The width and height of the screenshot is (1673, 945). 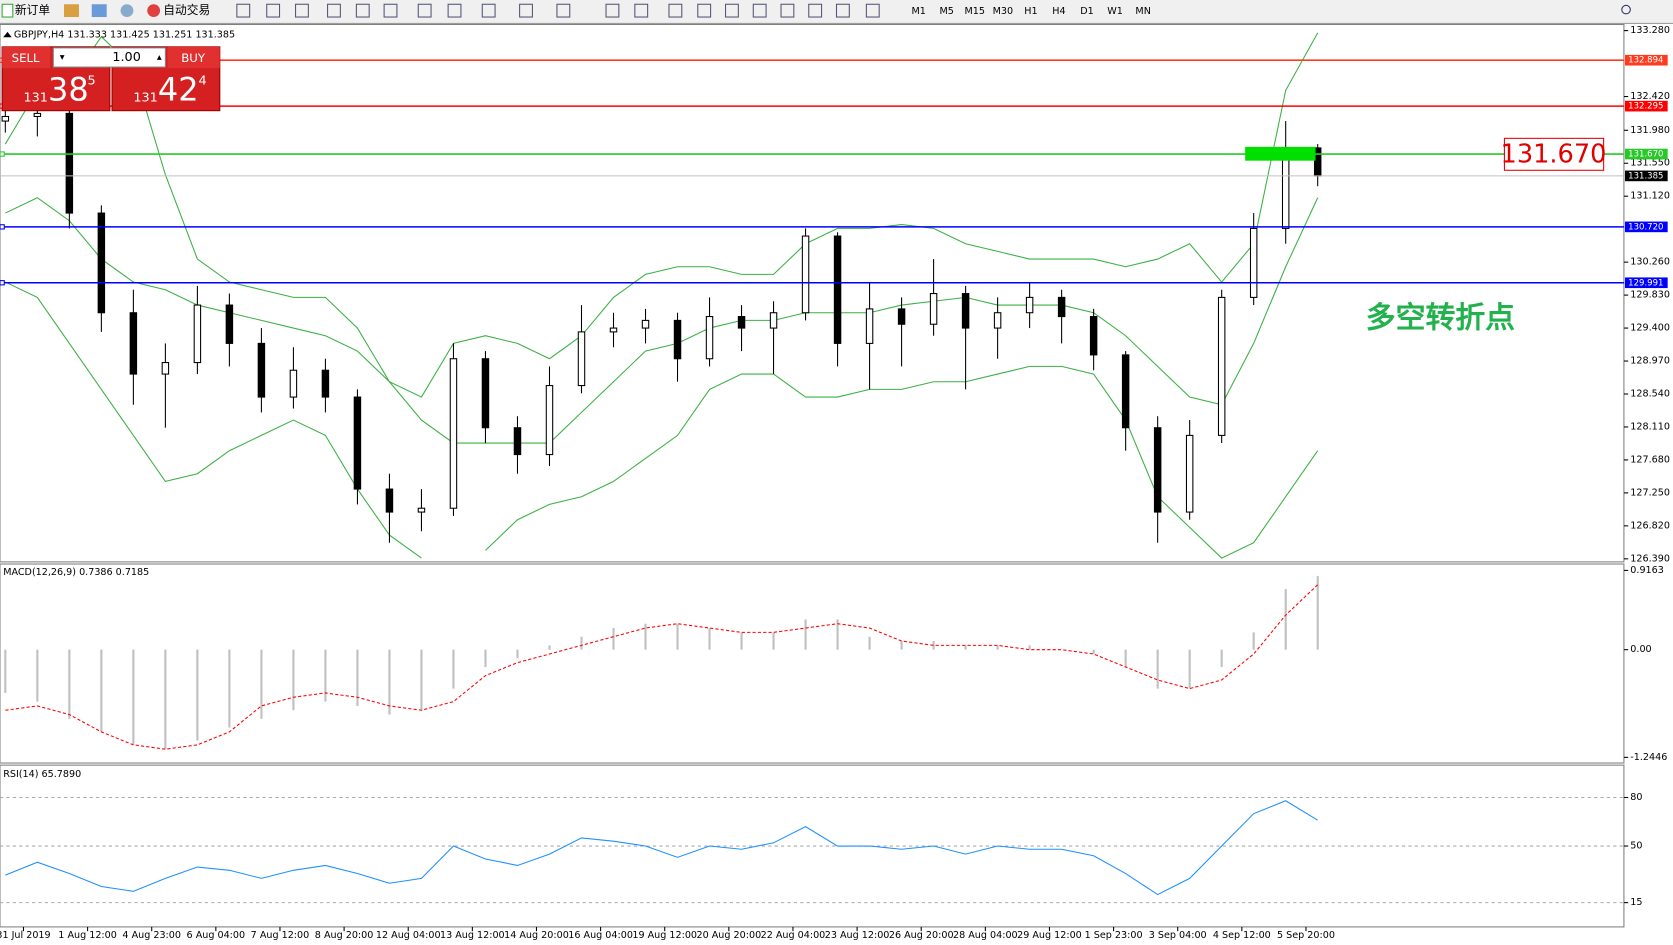 I want to click on timeframe-button: D1, so click(x=1087, y=11).